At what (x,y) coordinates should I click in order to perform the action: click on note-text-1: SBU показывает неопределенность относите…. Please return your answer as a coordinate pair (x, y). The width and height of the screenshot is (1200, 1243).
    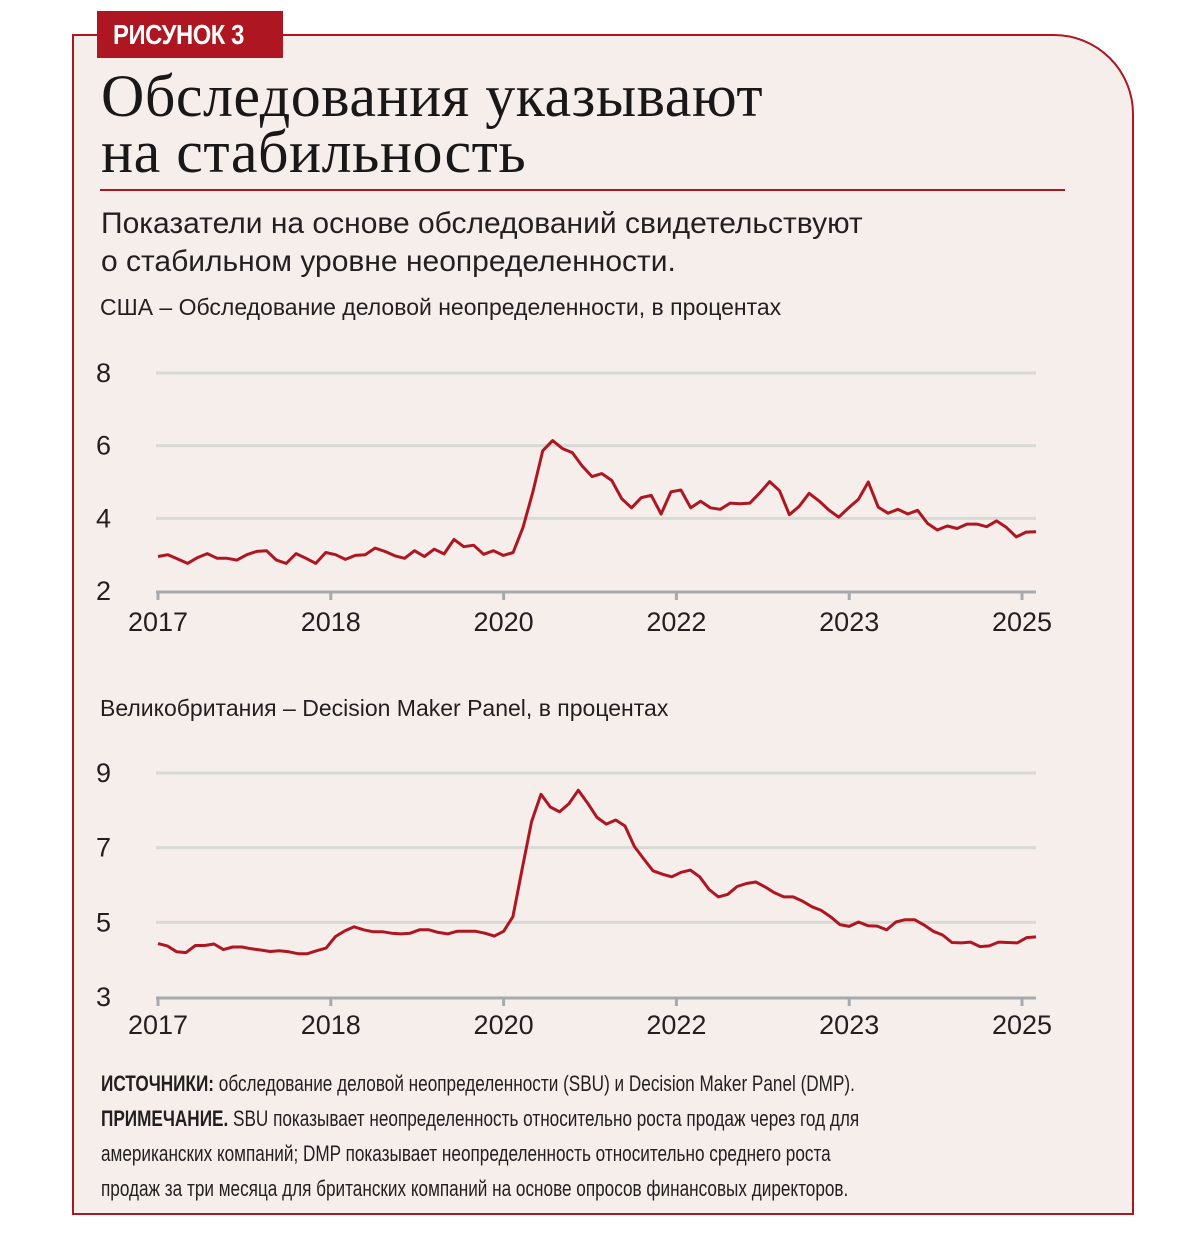
    Looking at the image, I should click on (544, 1118).